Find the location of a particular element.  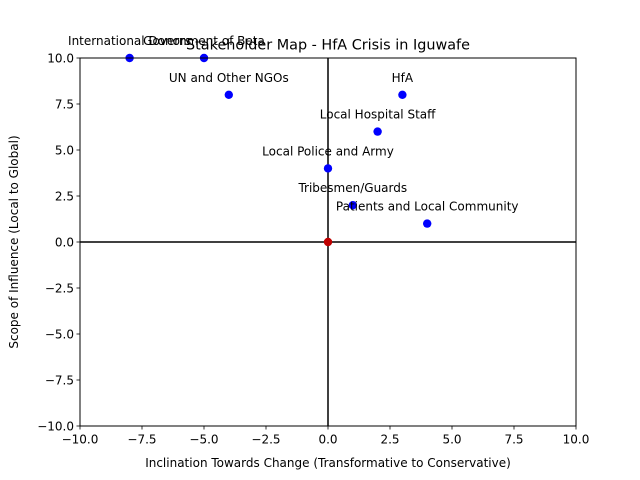

y-tick-label: −7.5 is located at coordinates (59, 380).